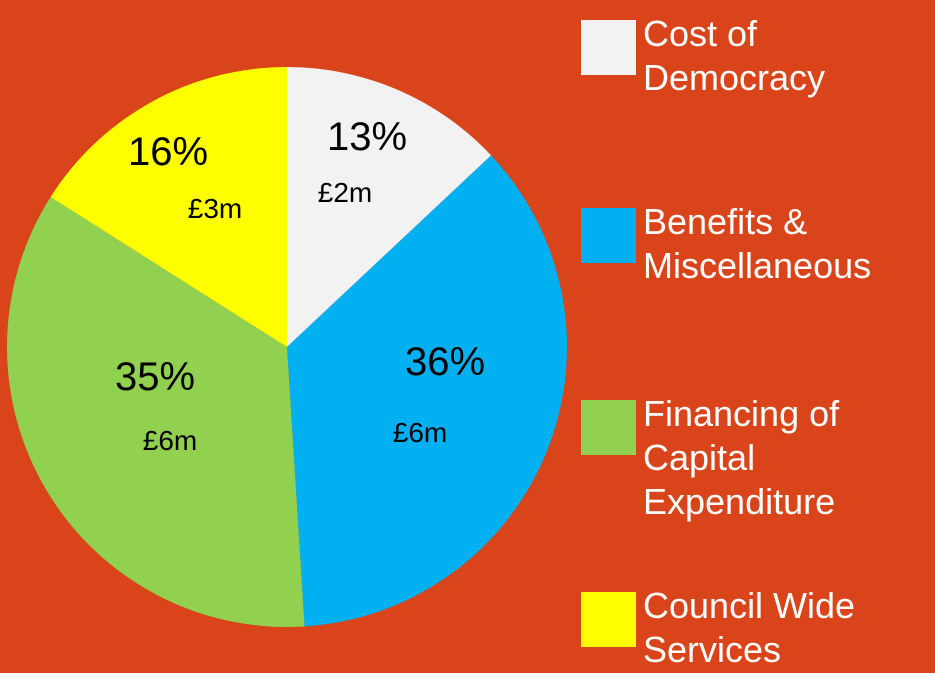 This screenshot has height=673, width=935. I want to click on legend-label: Cost of Democracy, so click(734, 55).